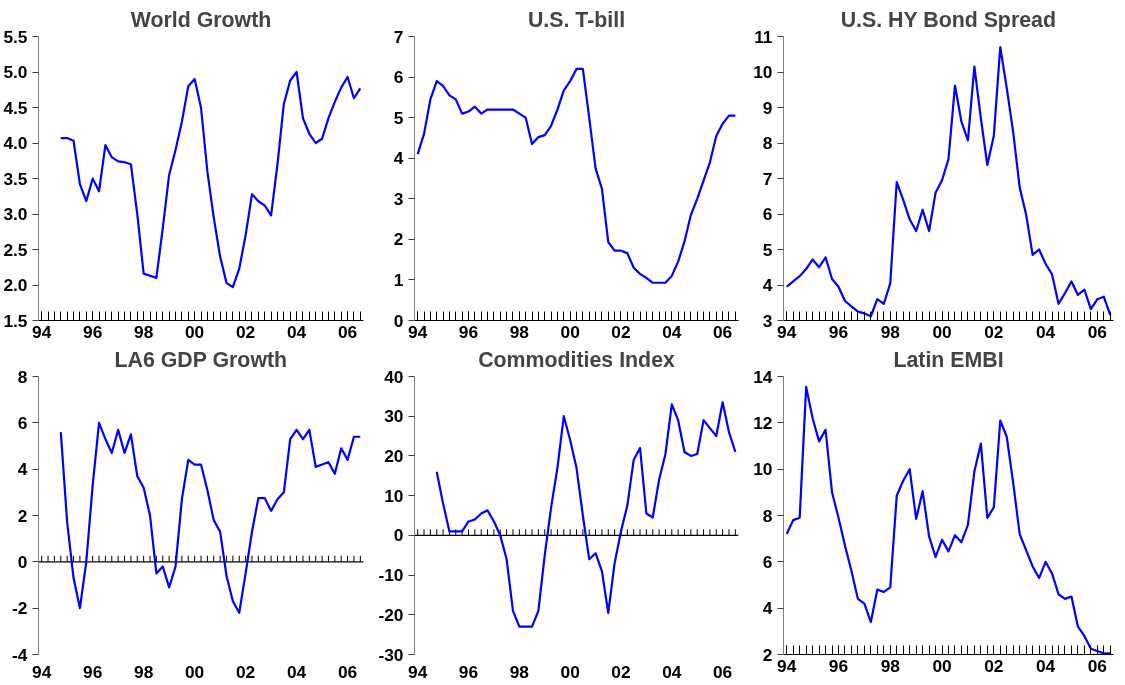 The width and height of the screenshot is (1125, 685). I want to click on chart-title: Commodities Index, so click(576, 359).